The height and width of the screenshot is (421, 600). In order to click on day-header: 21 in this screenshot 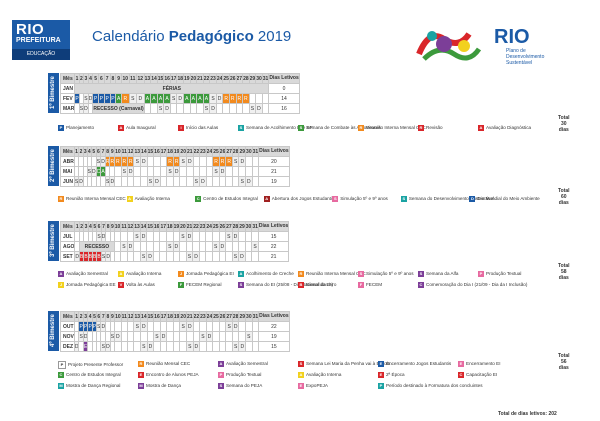, I will do `click(190, 316)`.